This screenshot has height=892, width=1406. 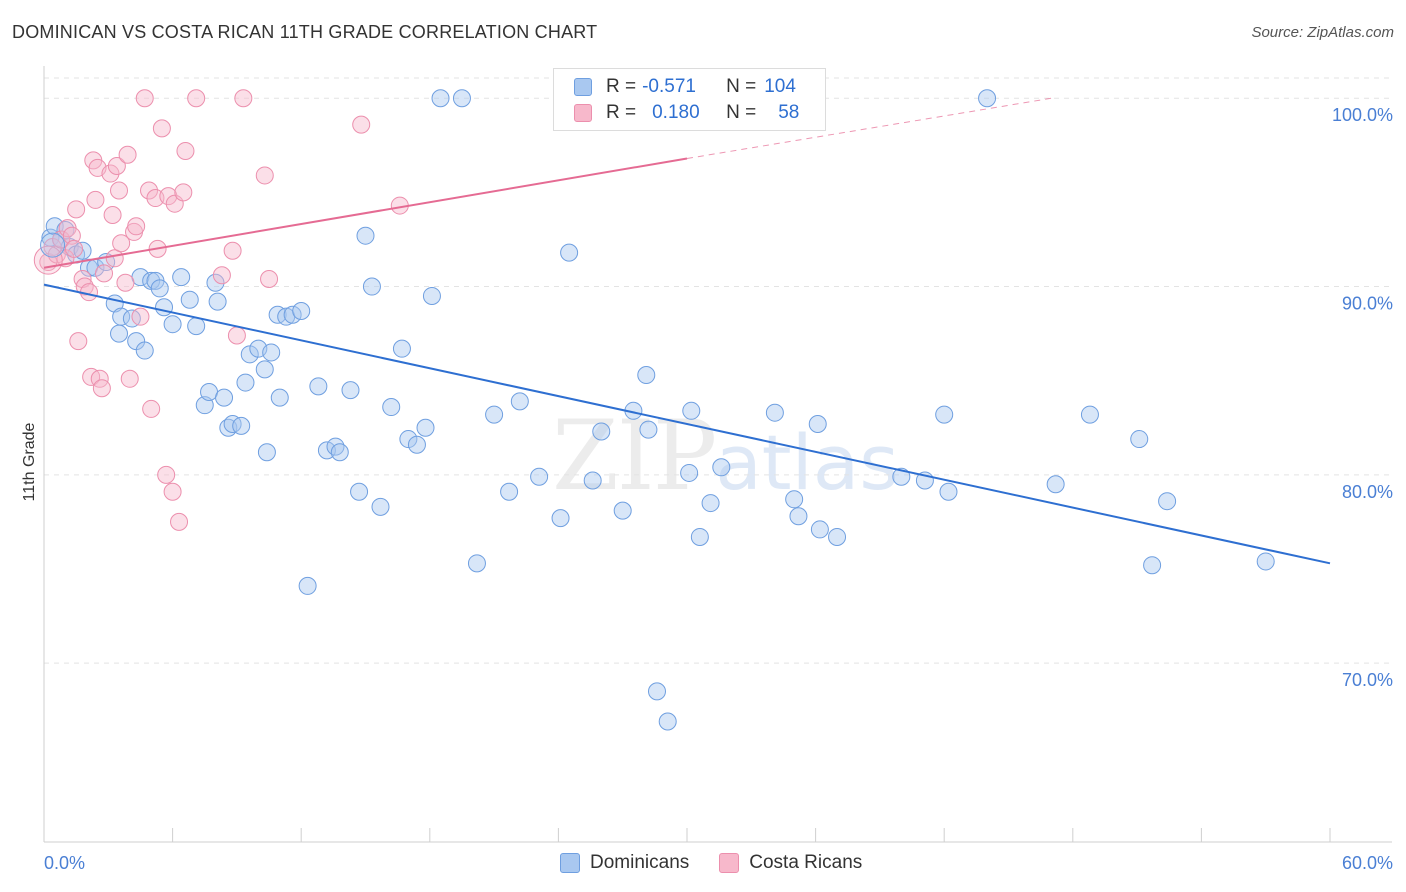 I want to click on legend-label-costa-ricans: Costa Ricans, so click(x=806, y=862).